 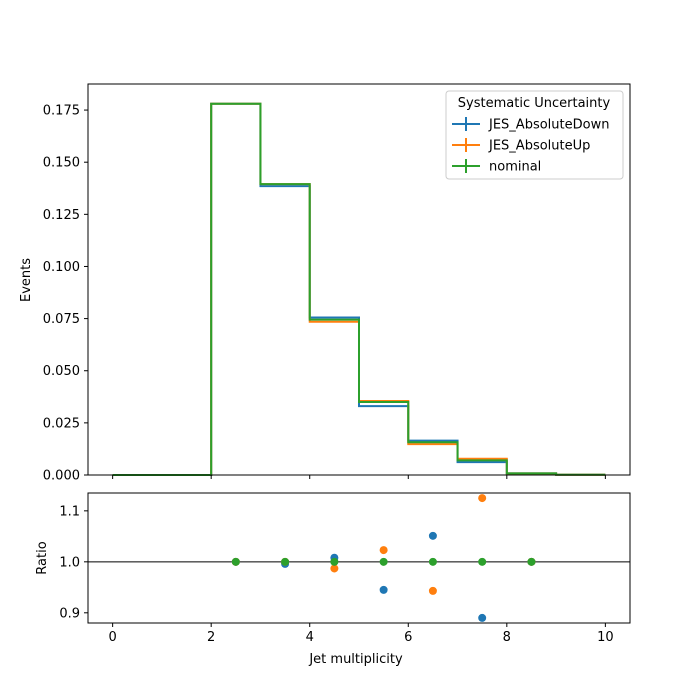 What do you see at coordinates (42, 557) in the screenshot?
I see `ratio-y-axis-title: Ratio` at bounding box center [42, 557].